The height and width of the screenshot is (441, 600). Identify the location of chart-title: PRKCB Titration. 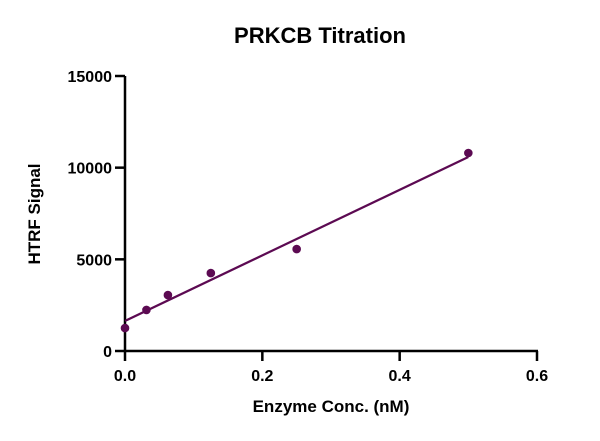
(320, 35).